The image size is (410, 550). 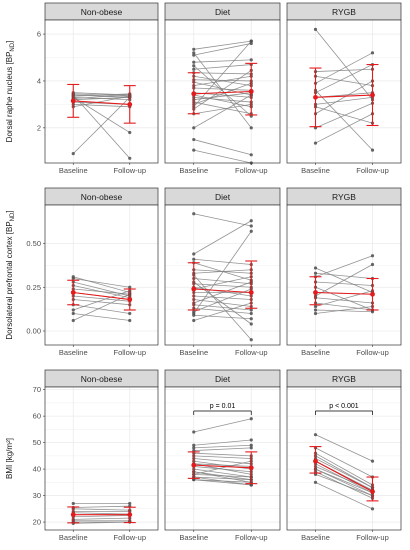 I want to click on facet-rygb: RYGB p < 0.001 Baseline Follow-up, so click(x=344, y=455).